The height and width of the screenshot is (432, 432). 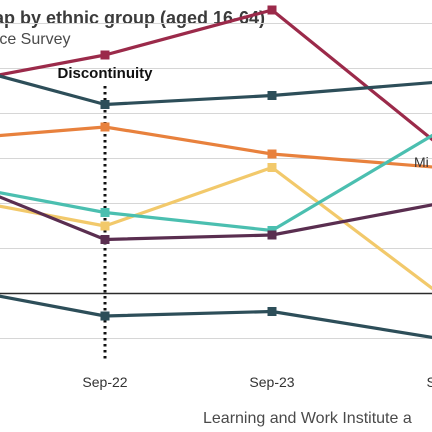 What do you see at coordinates (104, 382) in the screenshot?
I see `x-tick-label: Sep-22` at bounding box center [104, 382].